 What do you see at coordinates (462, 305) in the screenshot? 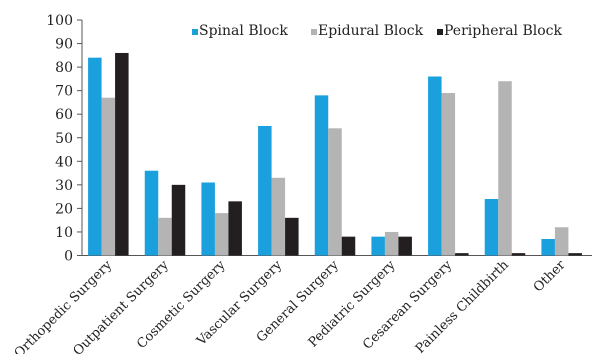
I see `x-category-label: Painless Childbirth` at bounding box center [462, 305].